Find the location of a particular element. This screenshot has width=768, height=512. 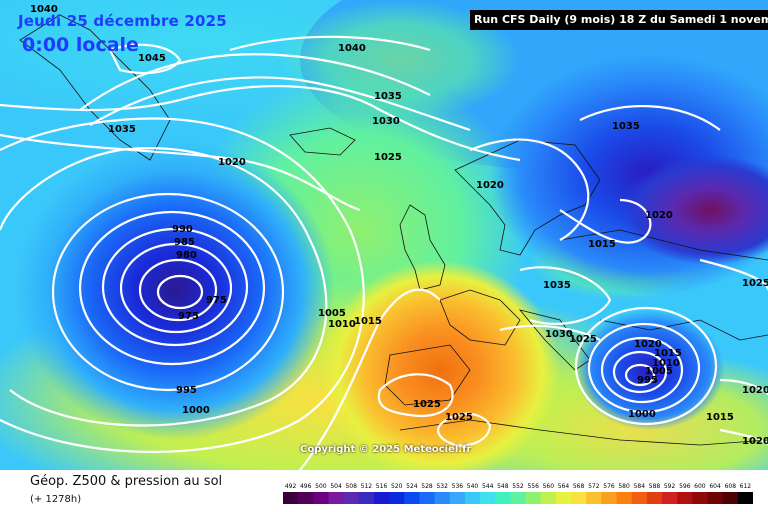

legend-tick-label: 504 is located at coordinates (336, 486).